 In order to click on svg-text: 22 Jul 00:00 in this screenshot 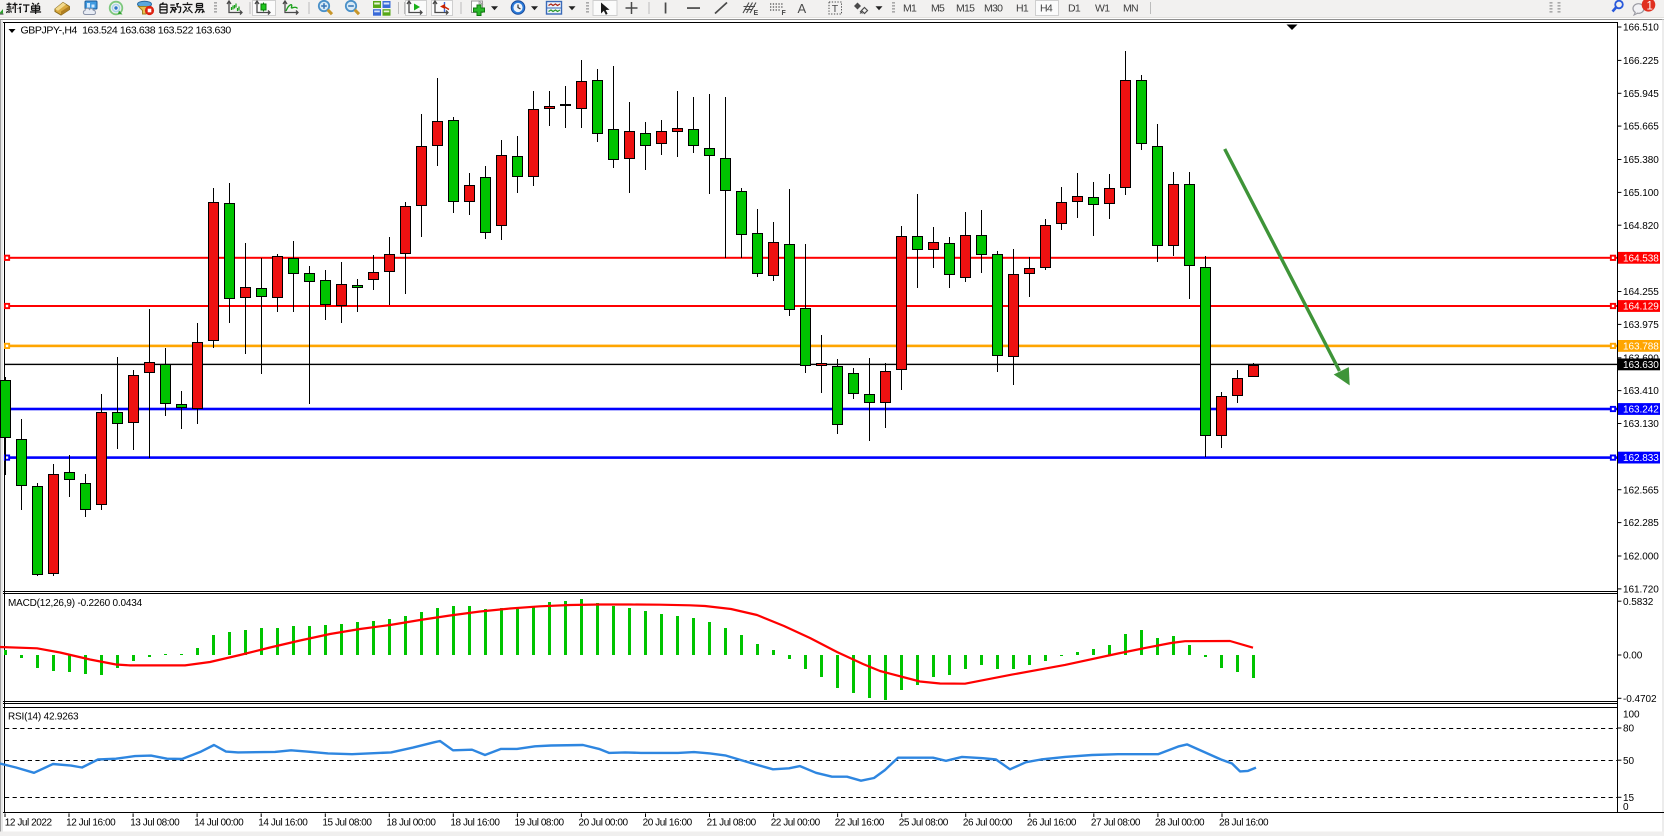, I will do `click(796, 823)`.